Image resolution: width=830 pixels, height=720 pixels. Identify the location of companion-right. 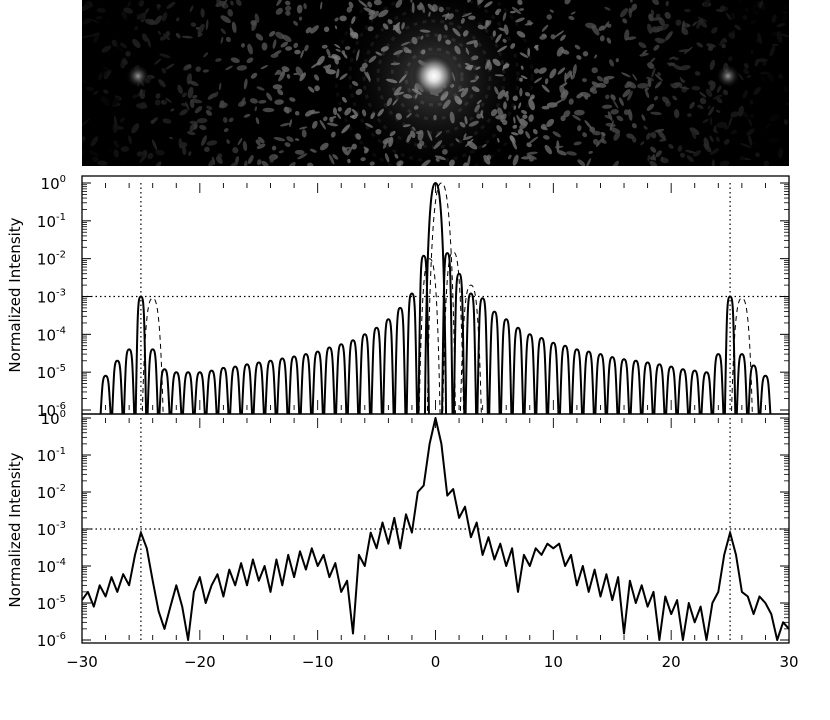
(728, 76).